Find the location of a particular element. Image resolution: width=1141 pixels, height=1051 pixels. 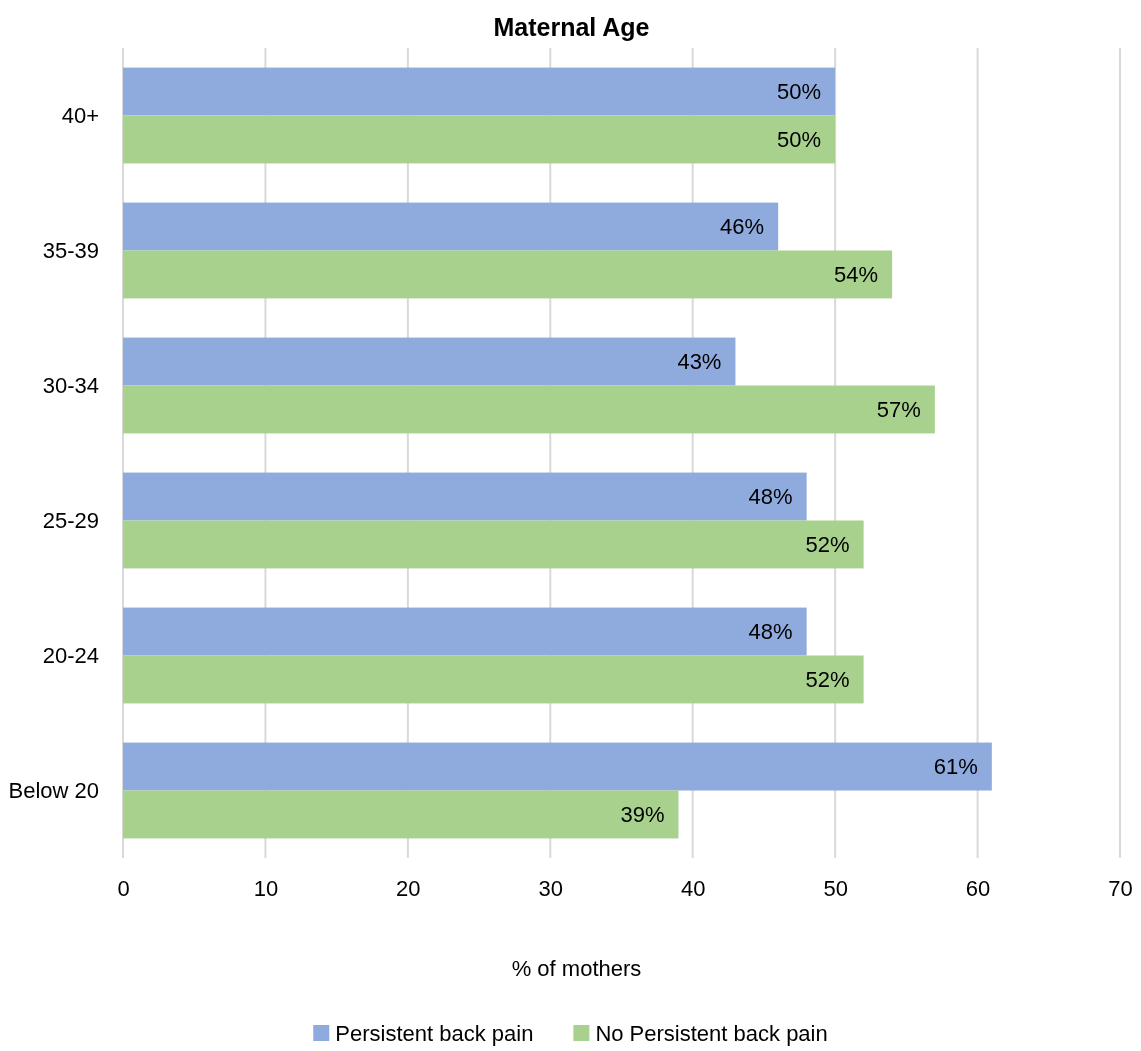

x-tick-label: 10 is located at coordinates (266, 888).